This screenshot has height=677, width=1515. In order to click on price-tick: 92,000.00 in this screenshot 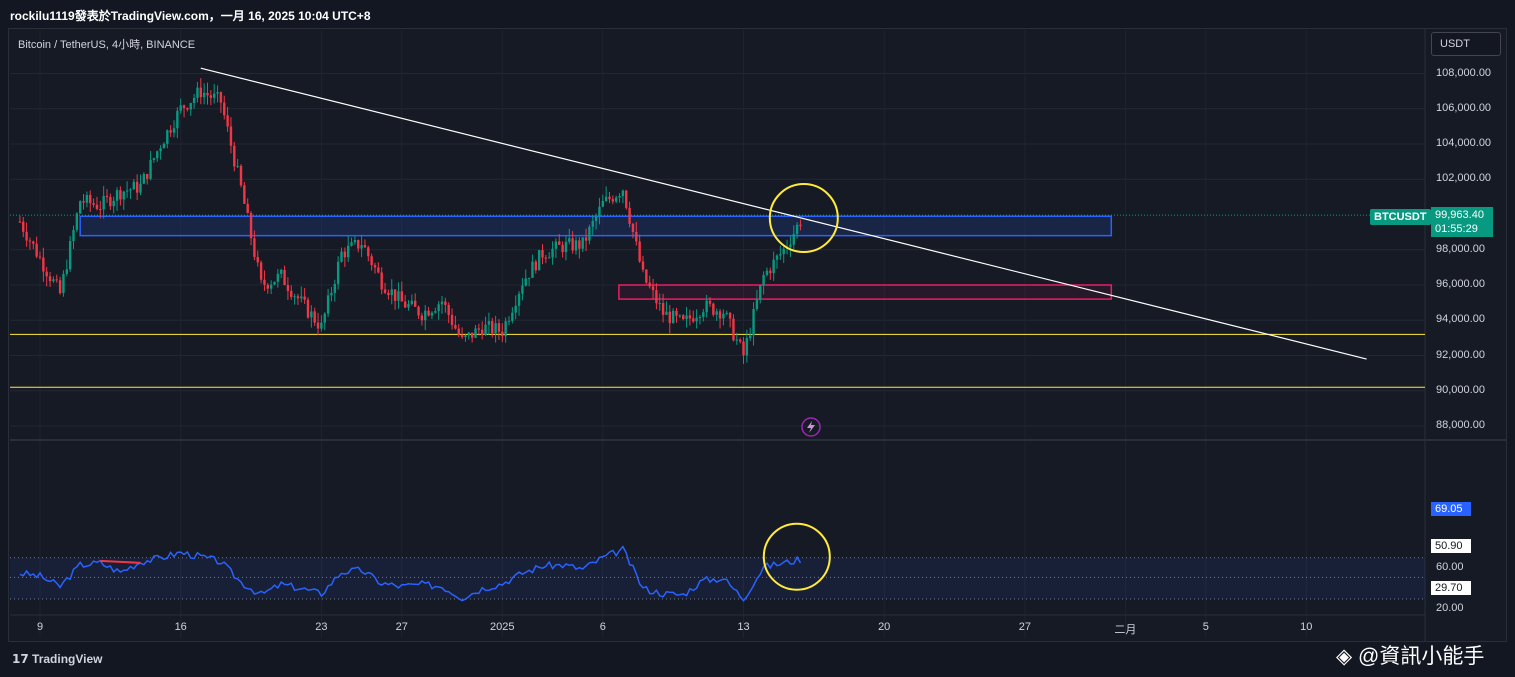, I will do `click(1460, 354)`.